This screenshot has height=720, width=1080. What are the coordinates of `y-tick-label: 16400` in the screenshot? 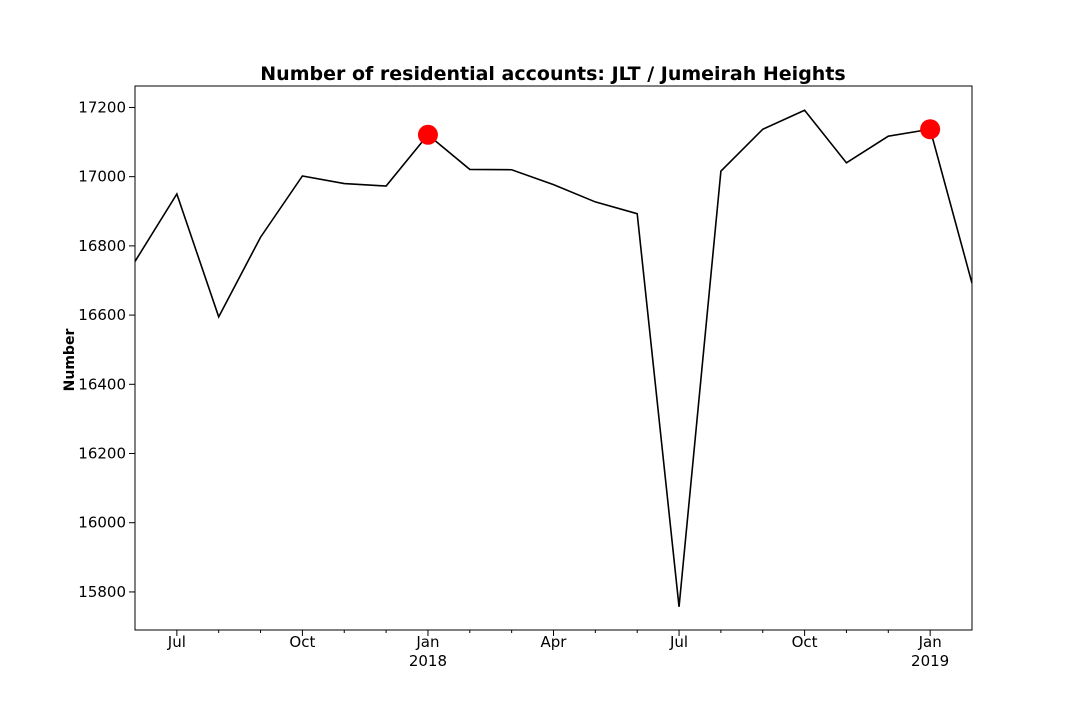 It's located at (102, 384).